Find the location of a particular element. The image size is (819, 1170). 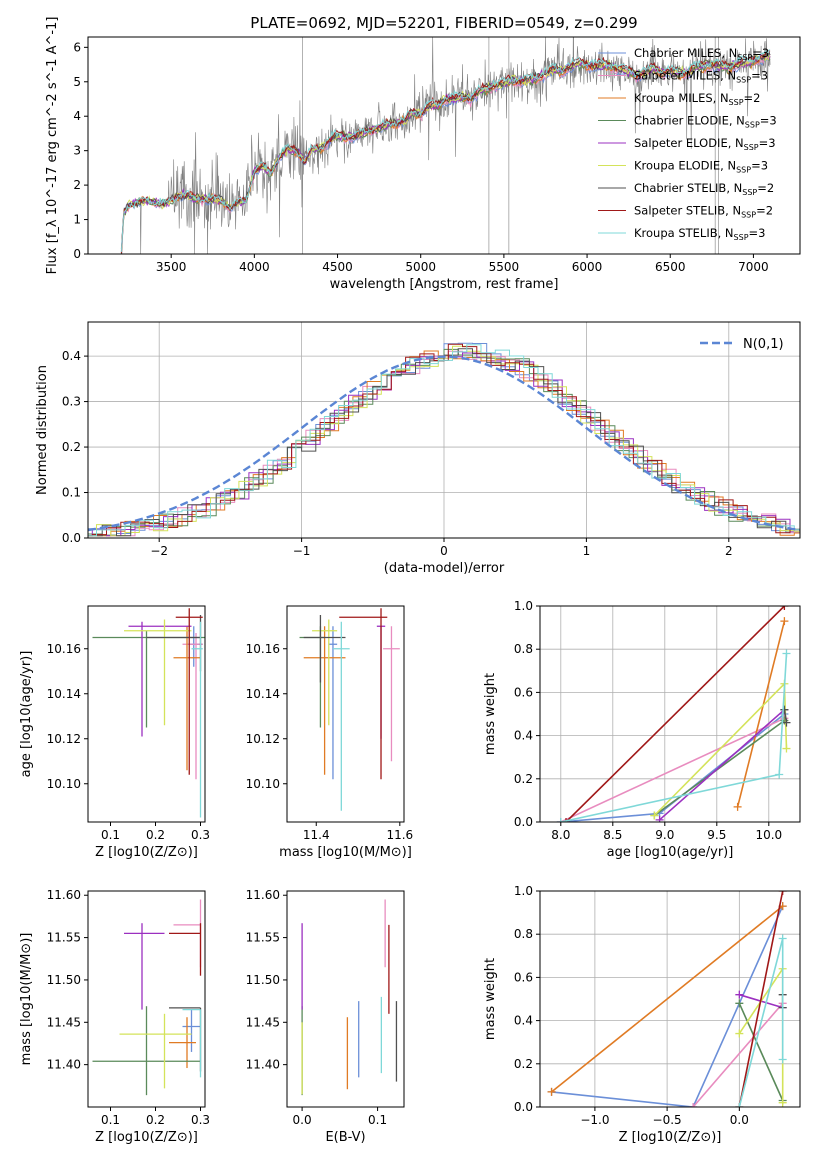

y-tick-label: 1.0 is located at coordinates (523, 891).